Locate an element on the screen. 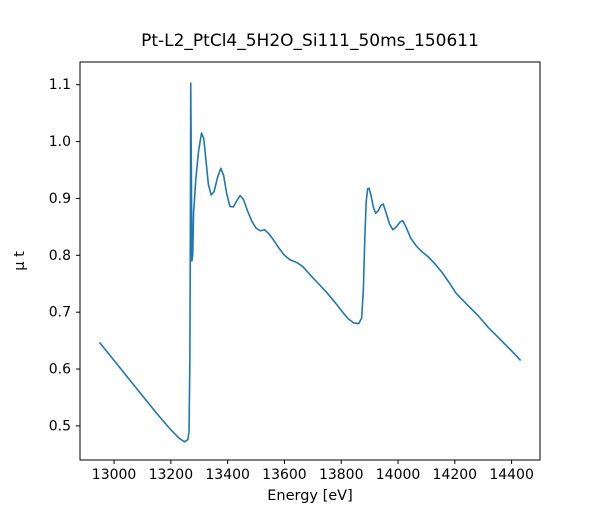  x-tick-label: 14000 is located at coordinates (398, 475).